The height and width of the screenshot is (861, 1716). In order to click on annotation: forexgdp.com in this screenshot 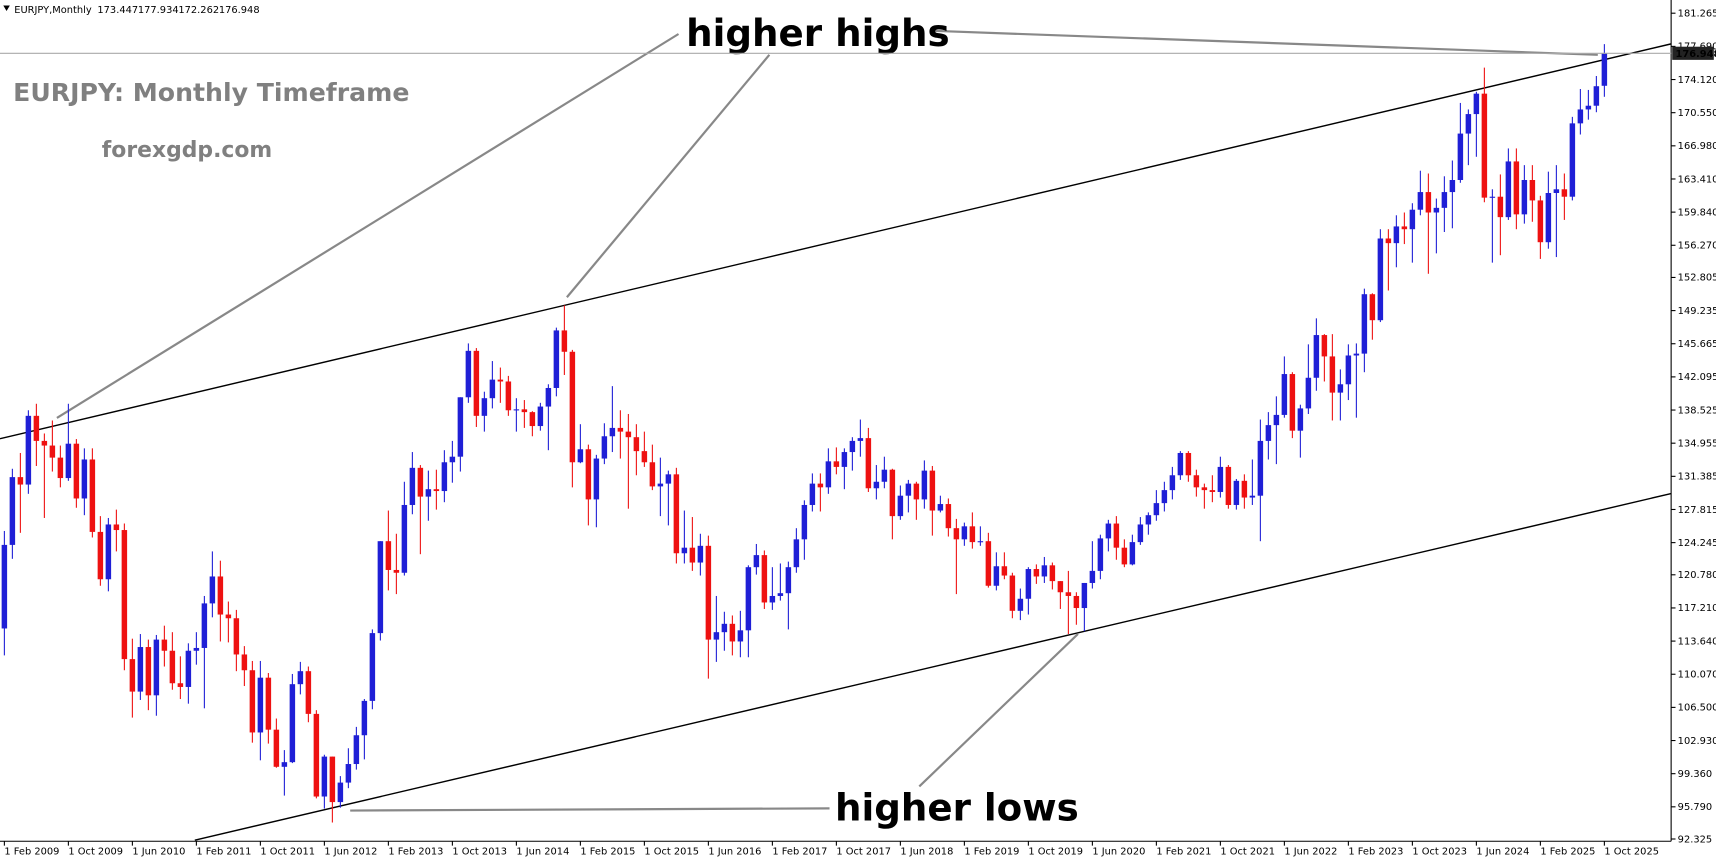, I will do `click(187, 150)`.